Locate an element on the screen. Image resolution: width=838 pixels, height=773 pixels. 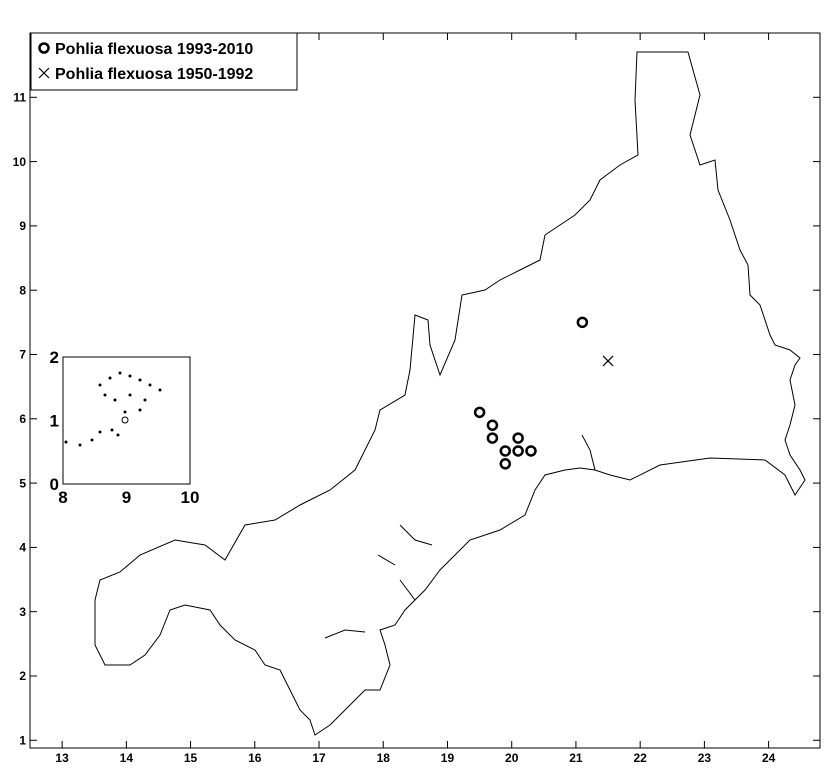
x-tick-label: 23 is located at coordinates (705, 758).